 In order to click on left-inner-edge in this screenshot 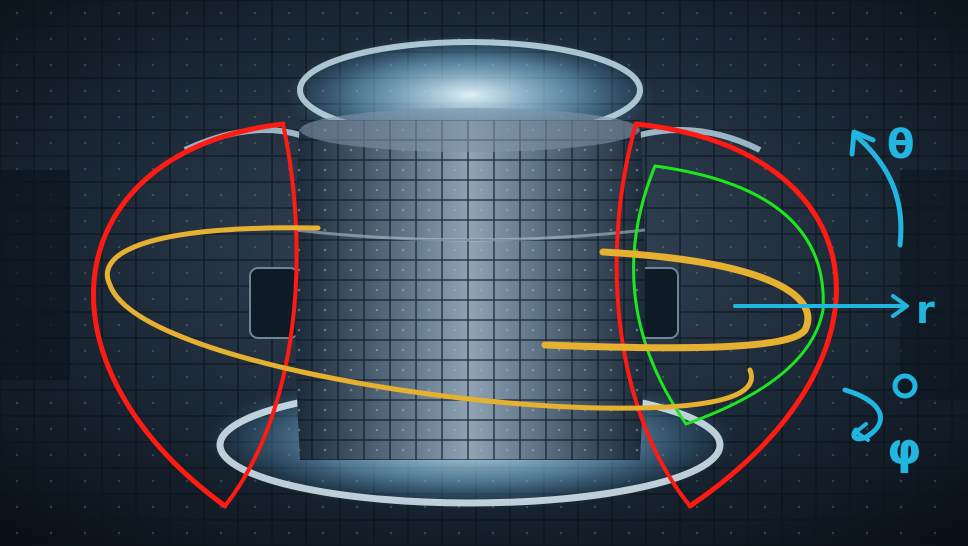, I will do `click(261, 315)`.